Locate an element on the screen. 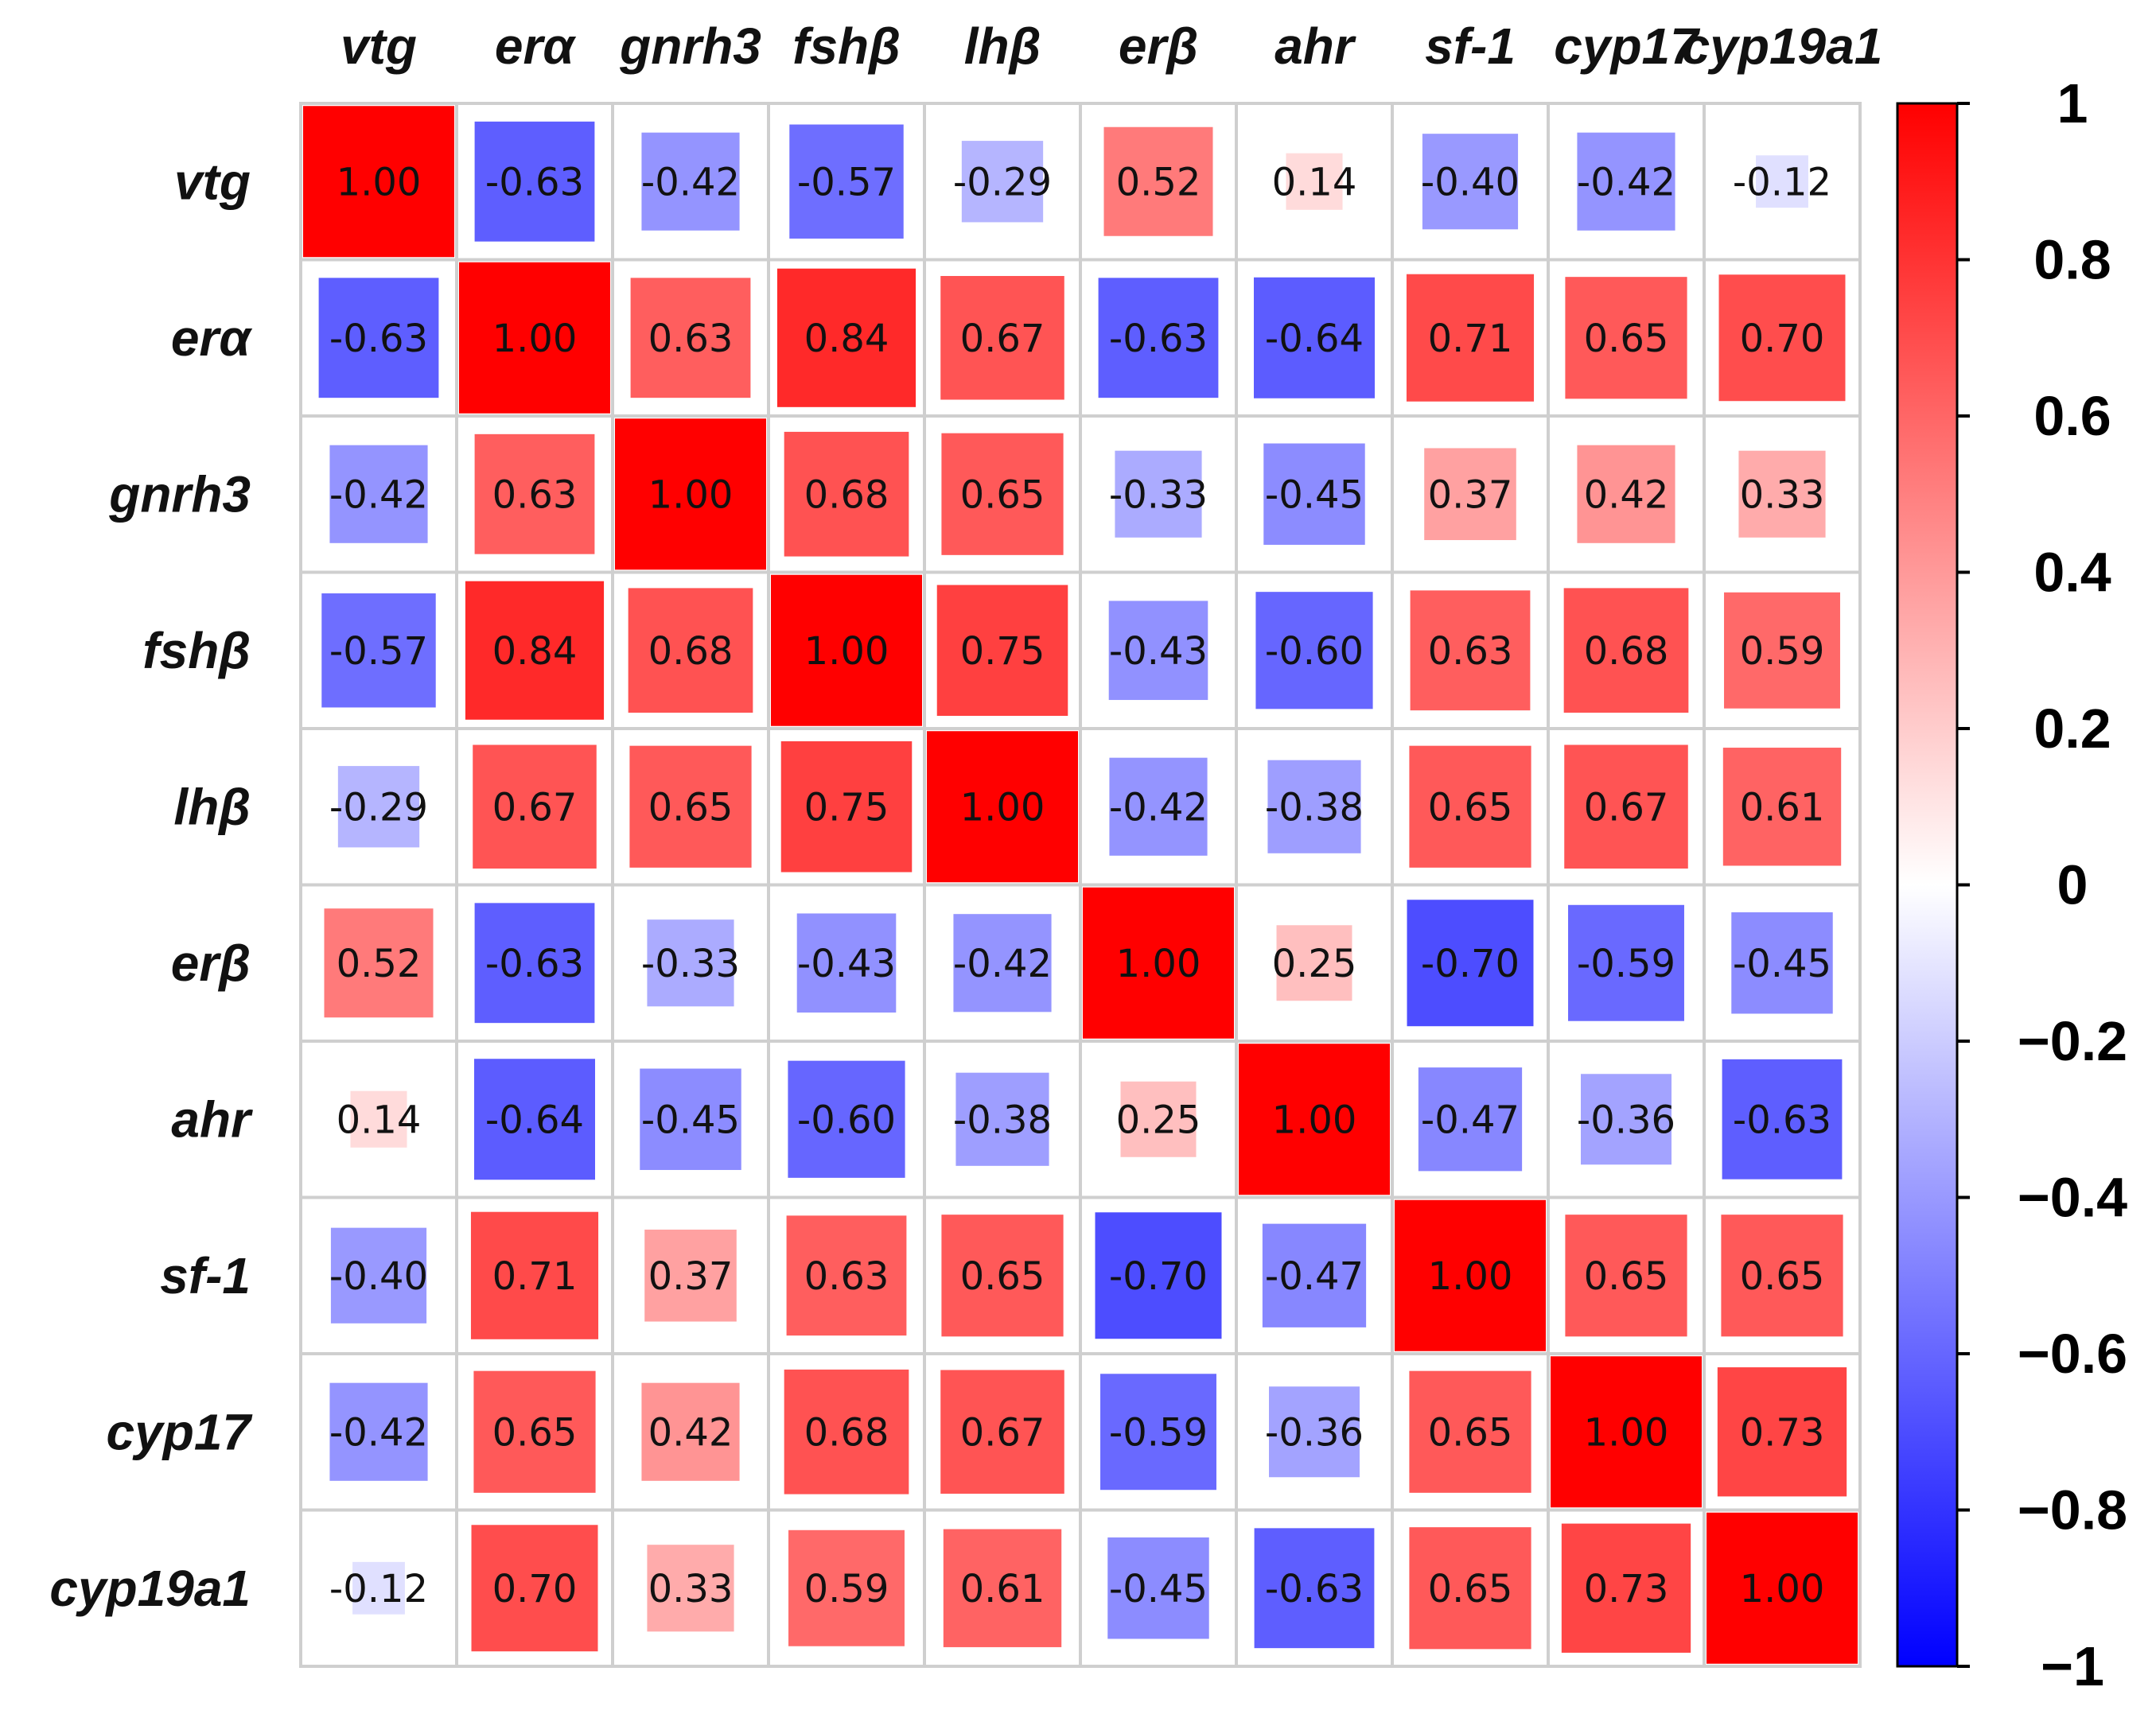  cell-value-label: 0.37 is located at coordinates (691, 1276).